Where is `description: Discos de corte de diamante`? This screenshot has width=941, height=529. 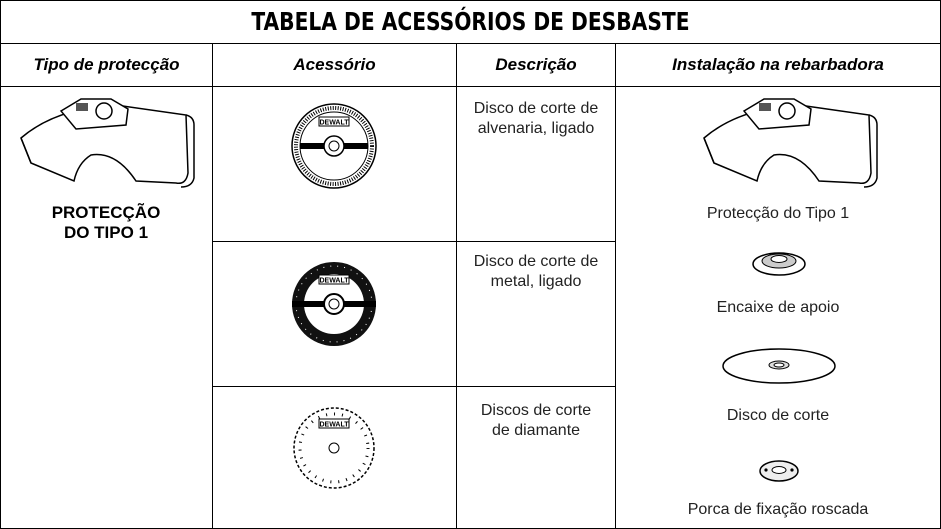
description: Discos de corte de diamante is located at coordinates (536, 420).